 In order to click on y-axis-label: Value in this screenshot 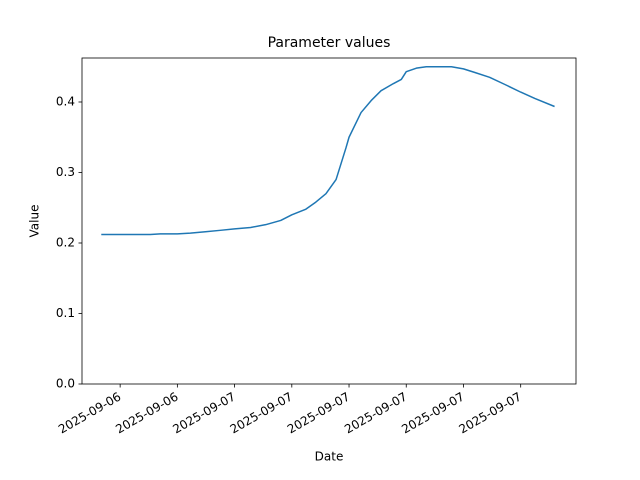, I will do `click(35, 221)`.